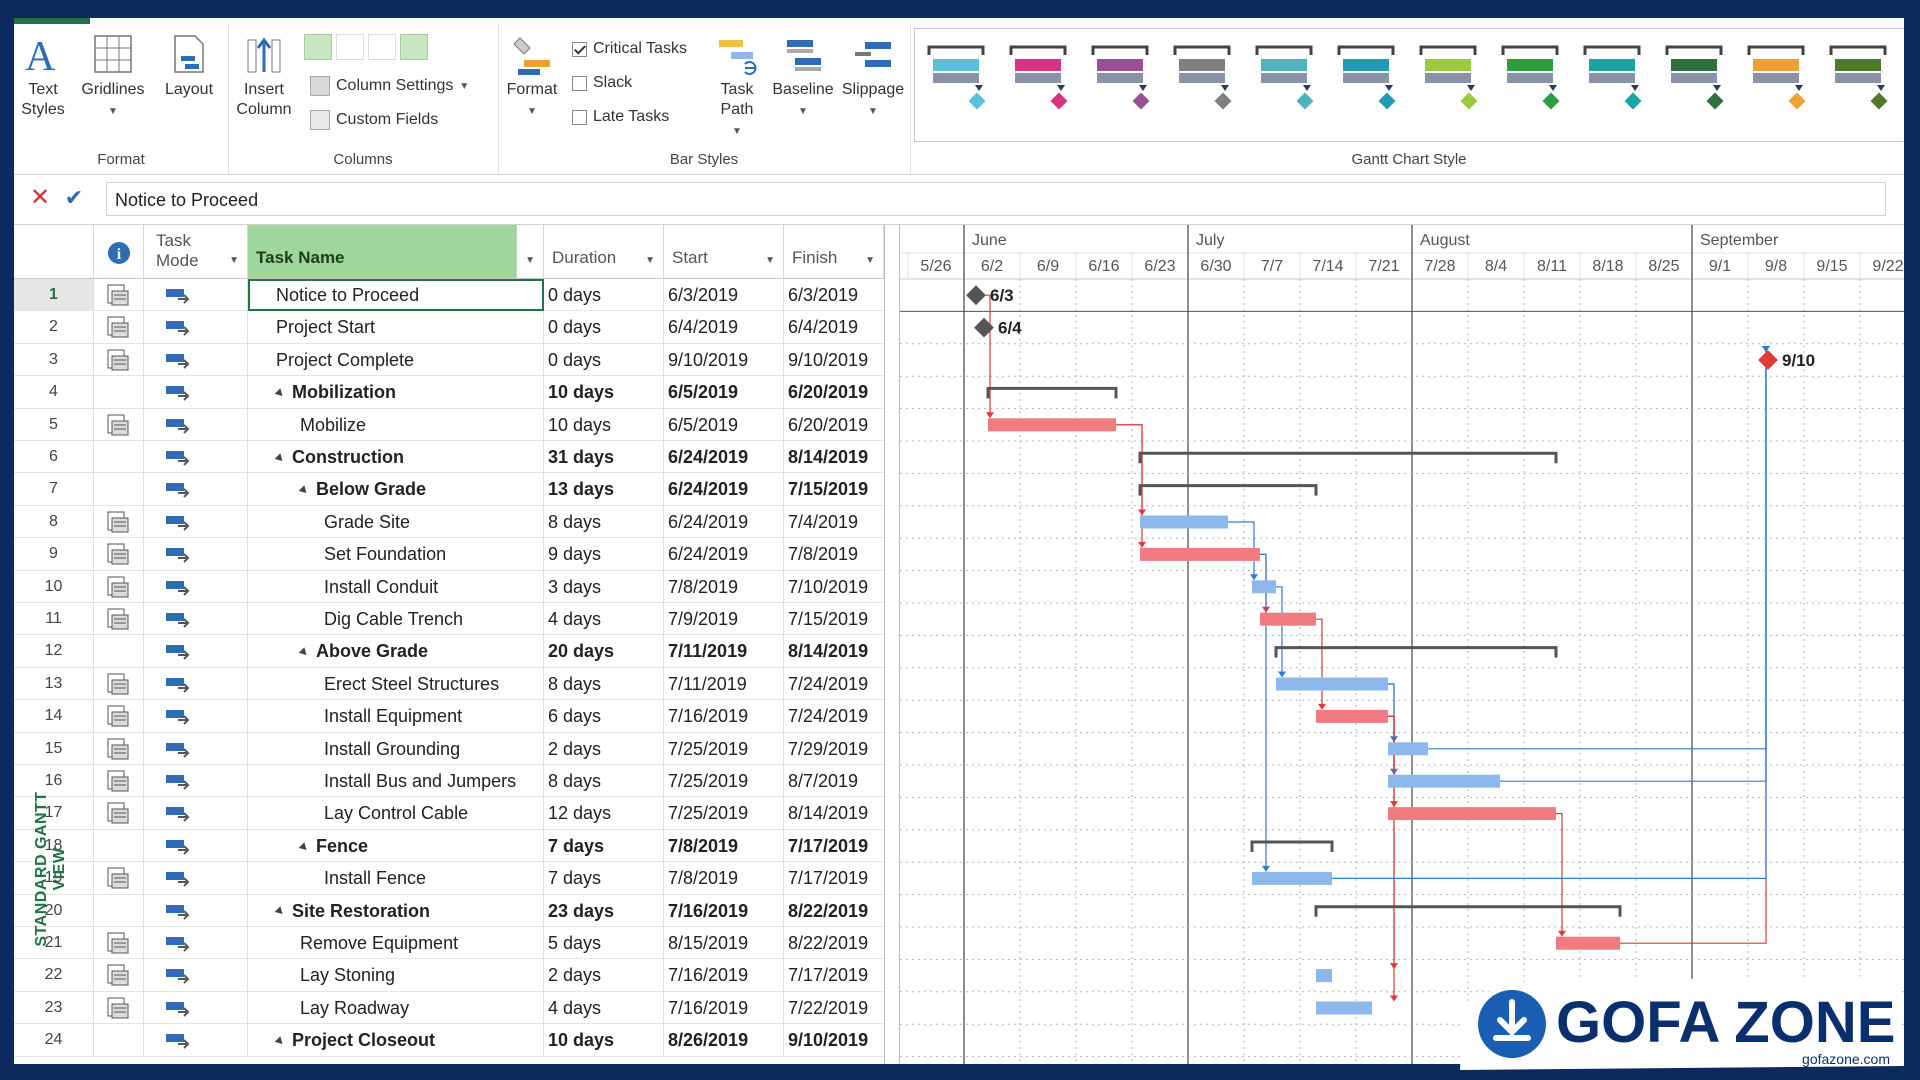 This screenshot has height=1080, width=1920. Describe the element at coordinates (54, 424) in the screenshot. I see `row-number: 5` at that location.